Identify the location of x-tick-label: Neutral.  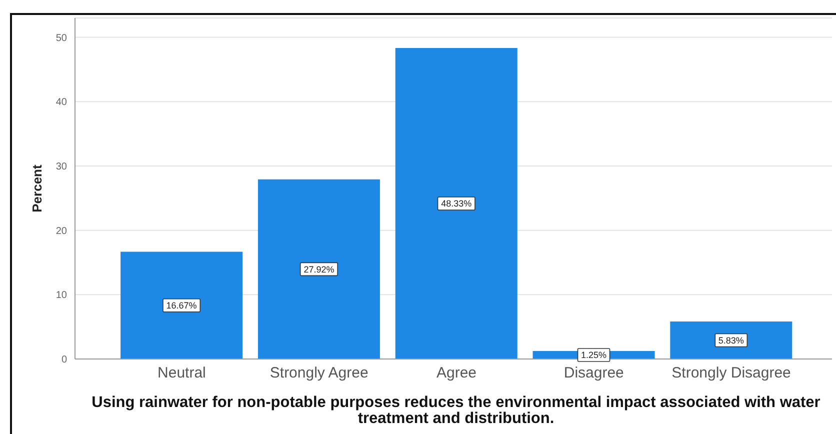
(182, 373).